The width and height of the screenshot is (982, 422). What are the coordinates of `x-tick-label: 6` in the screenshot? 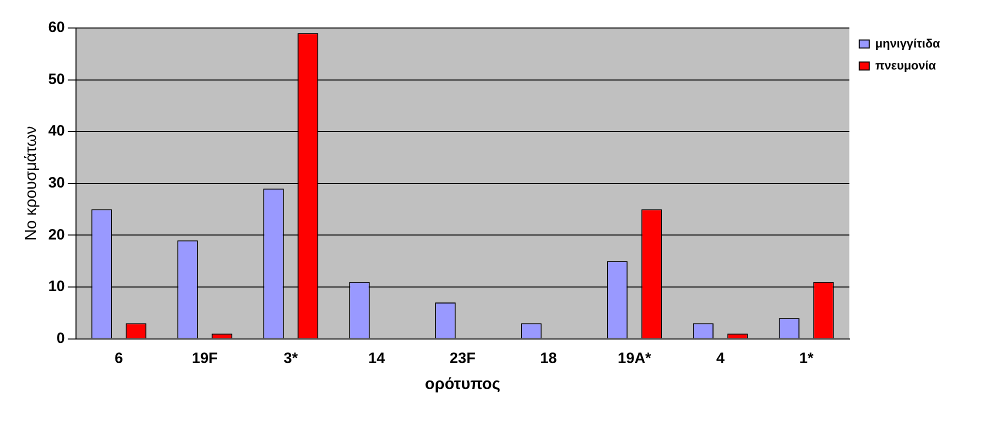 It's located at (119, 358).